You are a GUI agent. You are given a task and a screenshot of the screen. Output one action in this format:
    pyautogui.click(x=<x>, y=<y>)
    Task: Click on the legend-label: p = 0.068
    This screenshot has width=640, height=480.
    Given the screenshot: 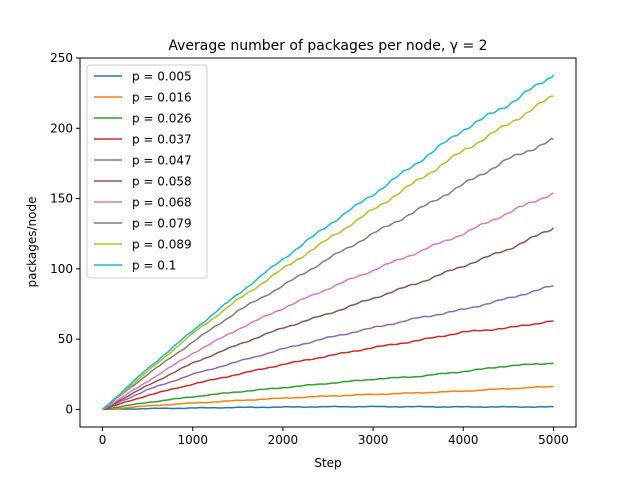 What is the action you would take?
    pyautogui.click(x=162, y=203)
    